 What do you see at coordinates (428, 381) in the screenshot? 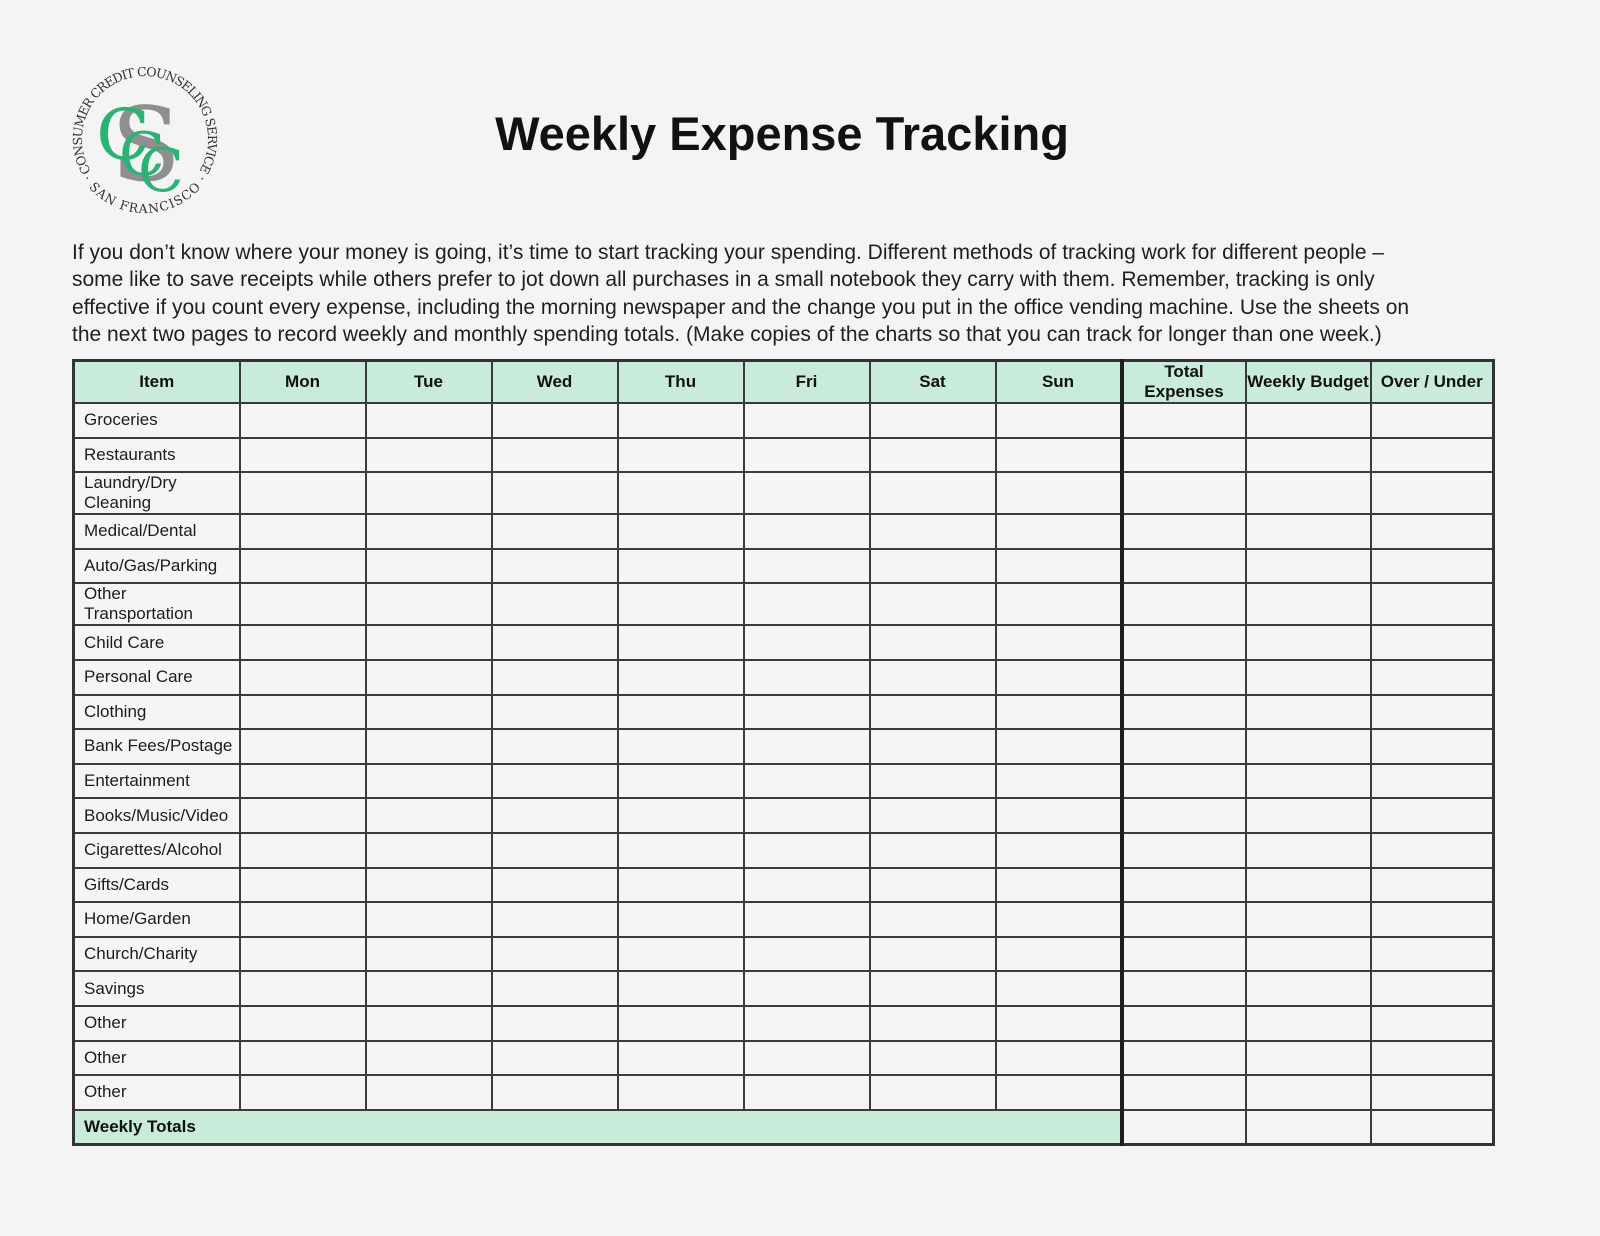
I see `column-header: Tue` at bounding box center [428, 381].